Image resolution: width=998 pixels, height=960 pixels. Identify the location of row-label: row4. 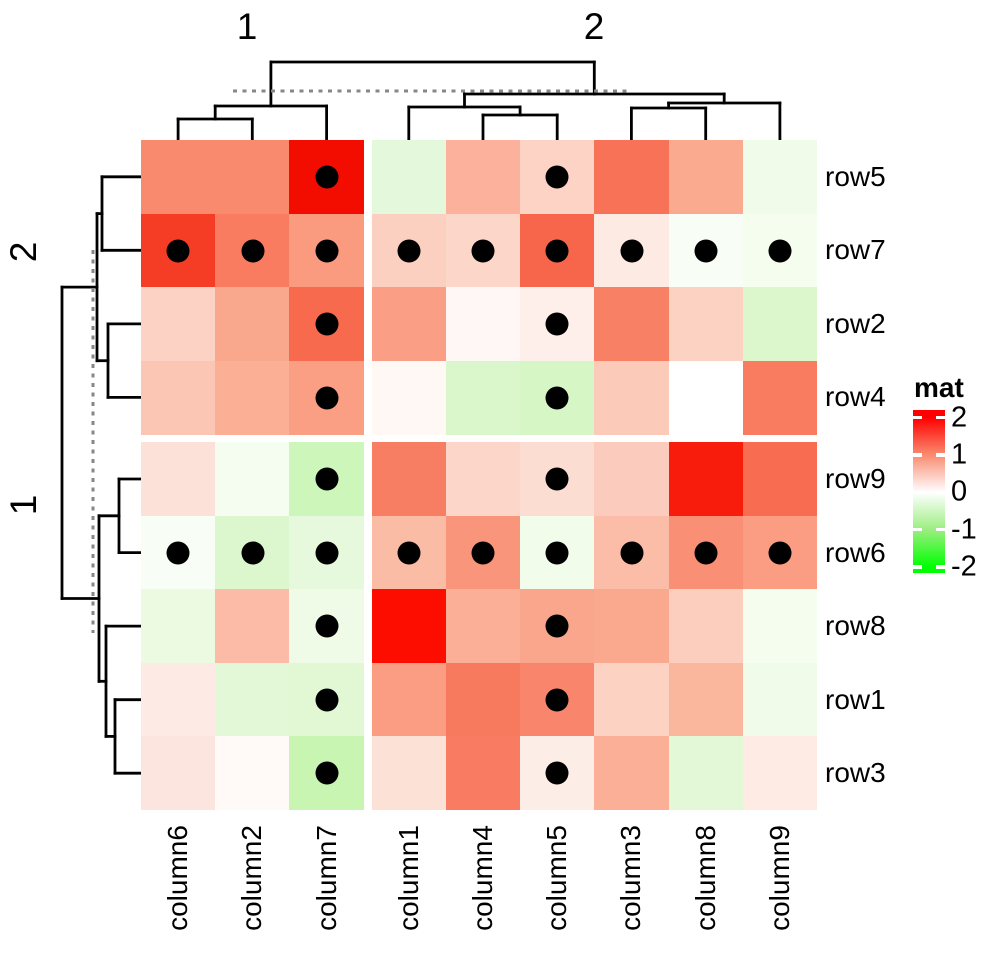
(855, 397).